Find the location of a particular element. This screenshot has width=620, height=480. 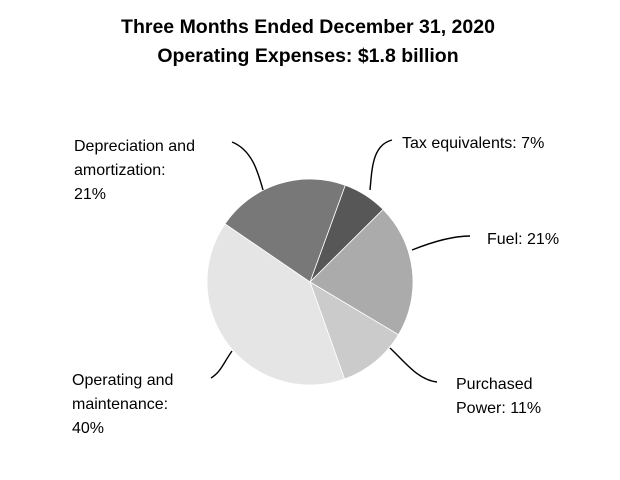

leader-line-tax-equivalents is located at coordinates (381, 165).